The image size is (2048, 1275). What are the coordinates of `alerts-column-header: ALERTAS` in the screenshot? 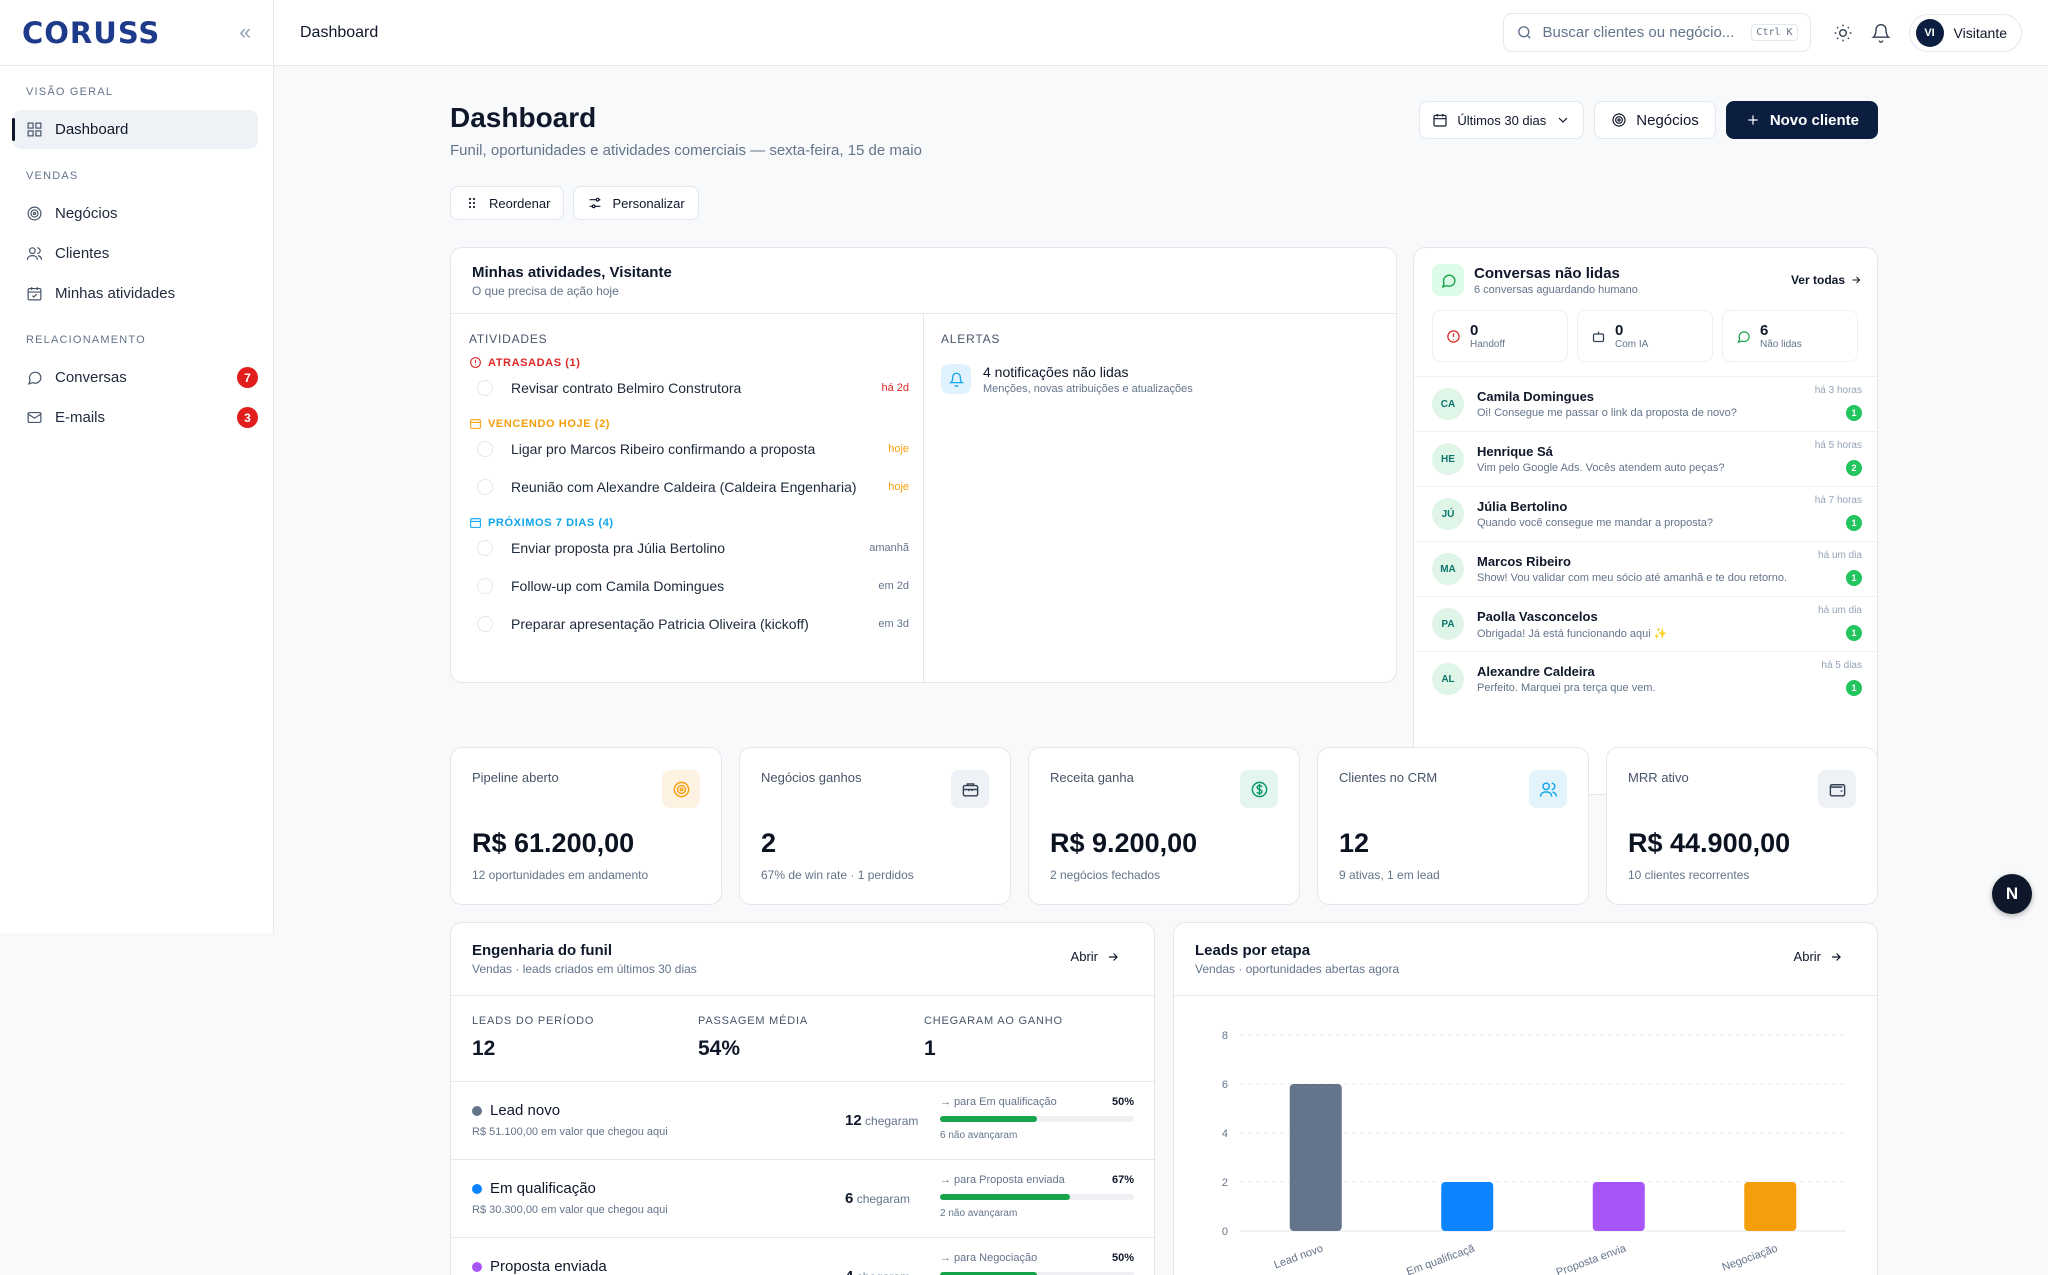 It's located at (971, 339).